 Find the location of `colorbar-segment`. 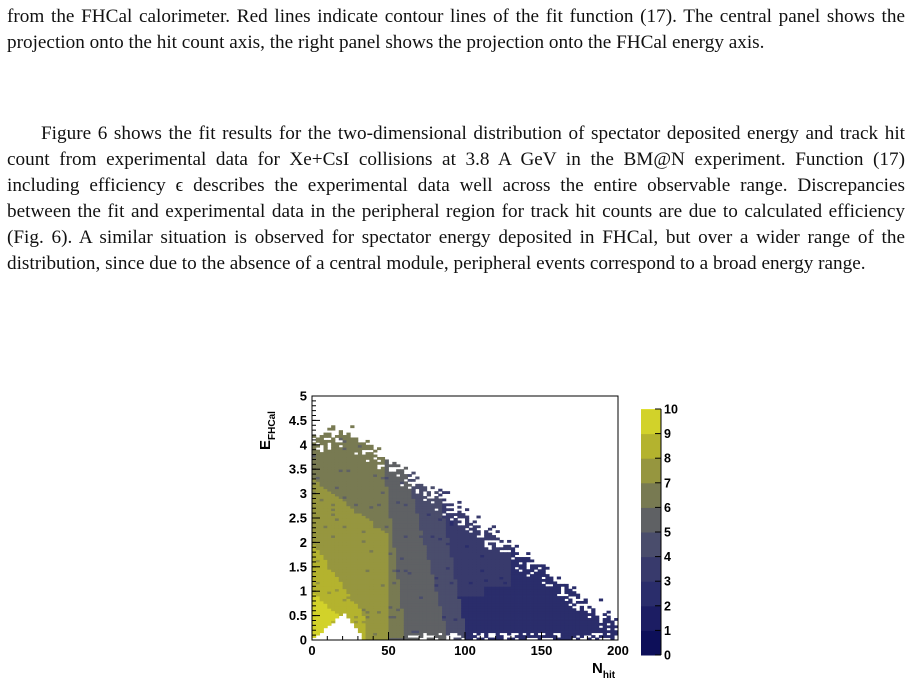

colorbar-segment is located at coordinates (651, 446).